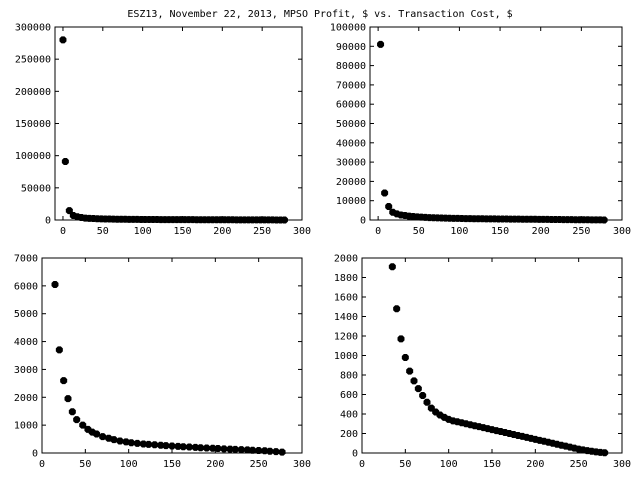  Describe the element at coordinates (346, 337) in the screenshot. I see `y-tick-label: 1200` at that location.